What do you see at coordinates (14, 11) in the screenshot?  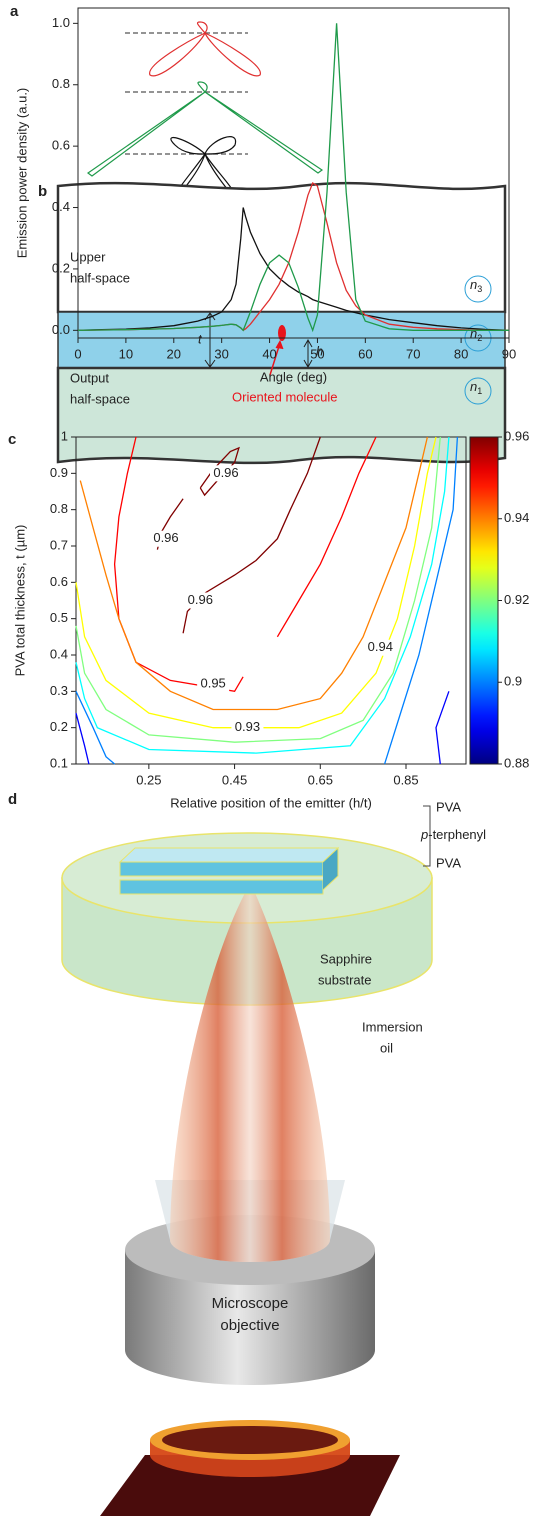 I see `panel-label: a` at bounding box center [14, 11].